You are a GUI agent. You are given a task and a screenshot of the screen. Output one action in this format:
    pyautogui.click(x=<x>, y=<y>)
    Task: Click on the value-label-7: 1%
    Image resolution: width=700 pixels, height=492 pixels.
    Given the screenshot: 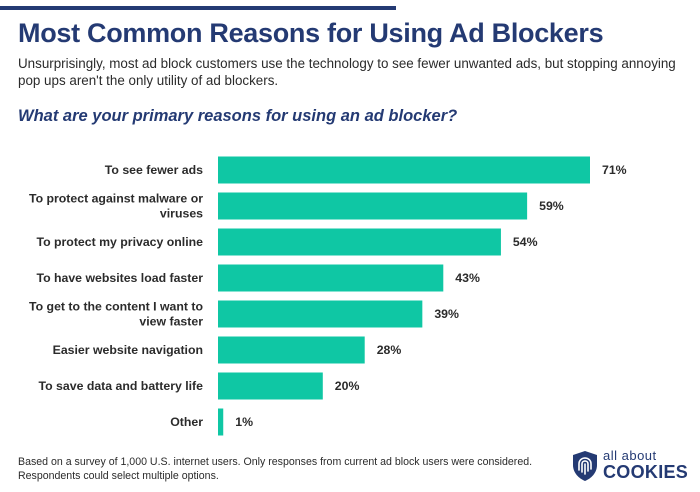 What is the action you would take?
    pyautogui.click(x=244, y=422)
    